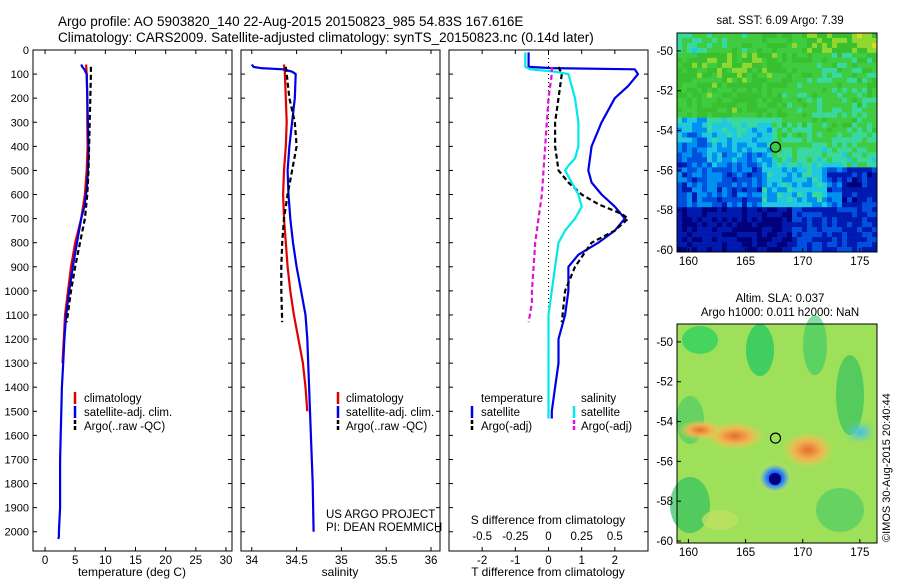  What do you see at coordinates (591, 194) in the screenshot?
I see `series-line-t-argo-adj` at bounding box center [591, 194].